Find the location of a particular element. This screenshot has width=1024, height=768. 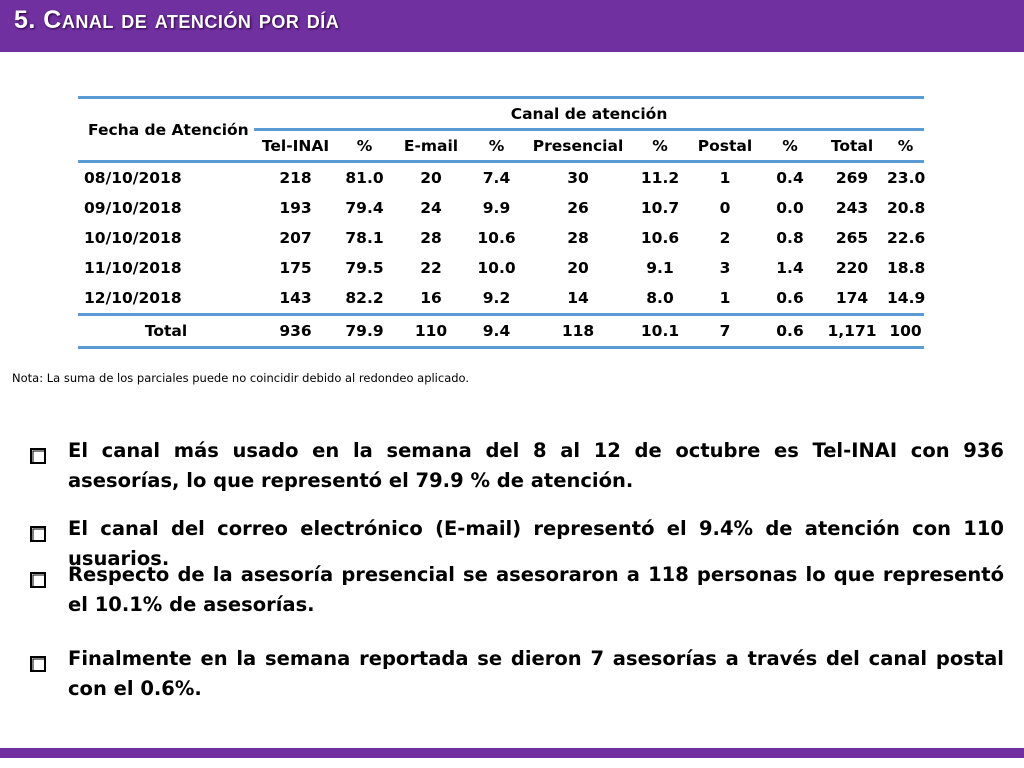

table-cell: 3 is located at coordinates (725, 268).